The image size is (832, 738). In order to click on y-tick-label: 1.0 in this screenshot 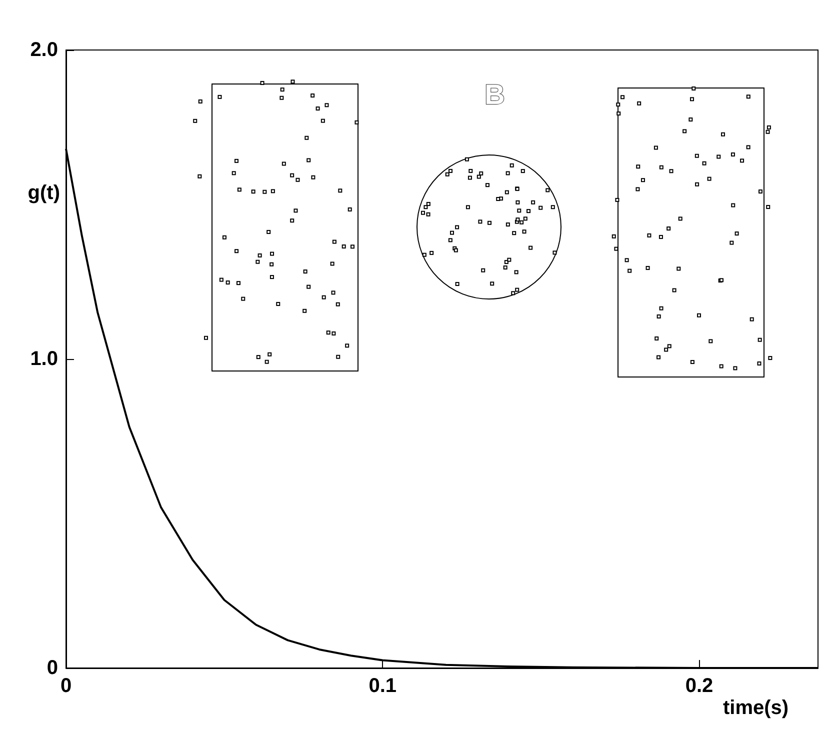, I will do `click(44, 359)`.